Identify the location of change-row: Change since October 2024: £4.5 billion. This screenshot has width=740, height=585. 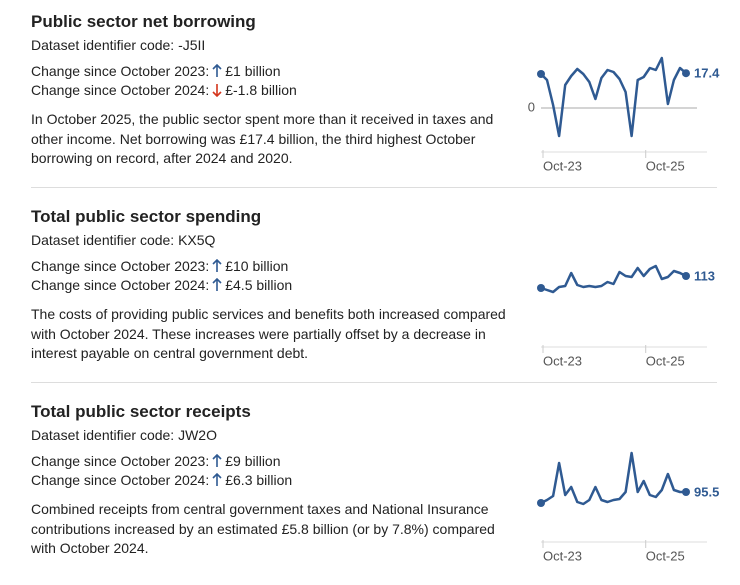
(161, 285).